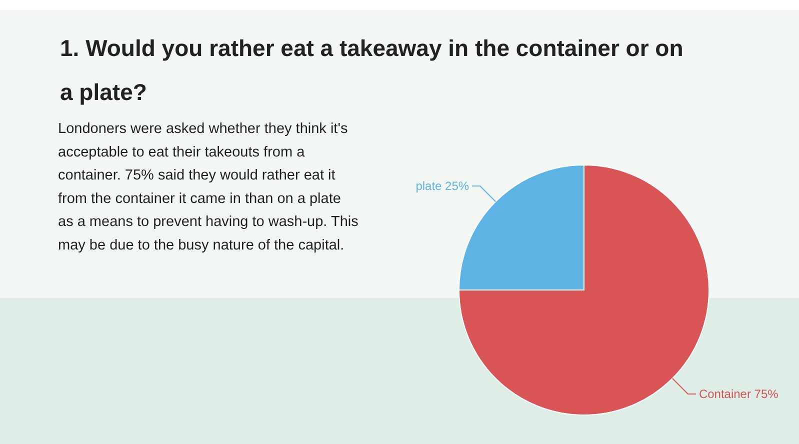 The height and width of the screenshot is (444, 799). Describe the element at coordinates (372, 70) in the screenshot. I see `chart-title: 1. Would you rather eat a takeaway in the container or on a plate?` at that location.